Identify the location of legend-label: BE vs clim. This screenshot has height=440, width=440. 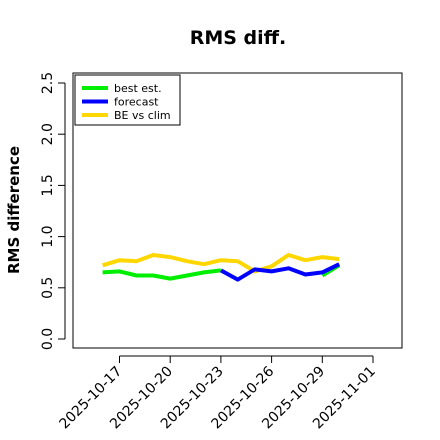
(142, 115).